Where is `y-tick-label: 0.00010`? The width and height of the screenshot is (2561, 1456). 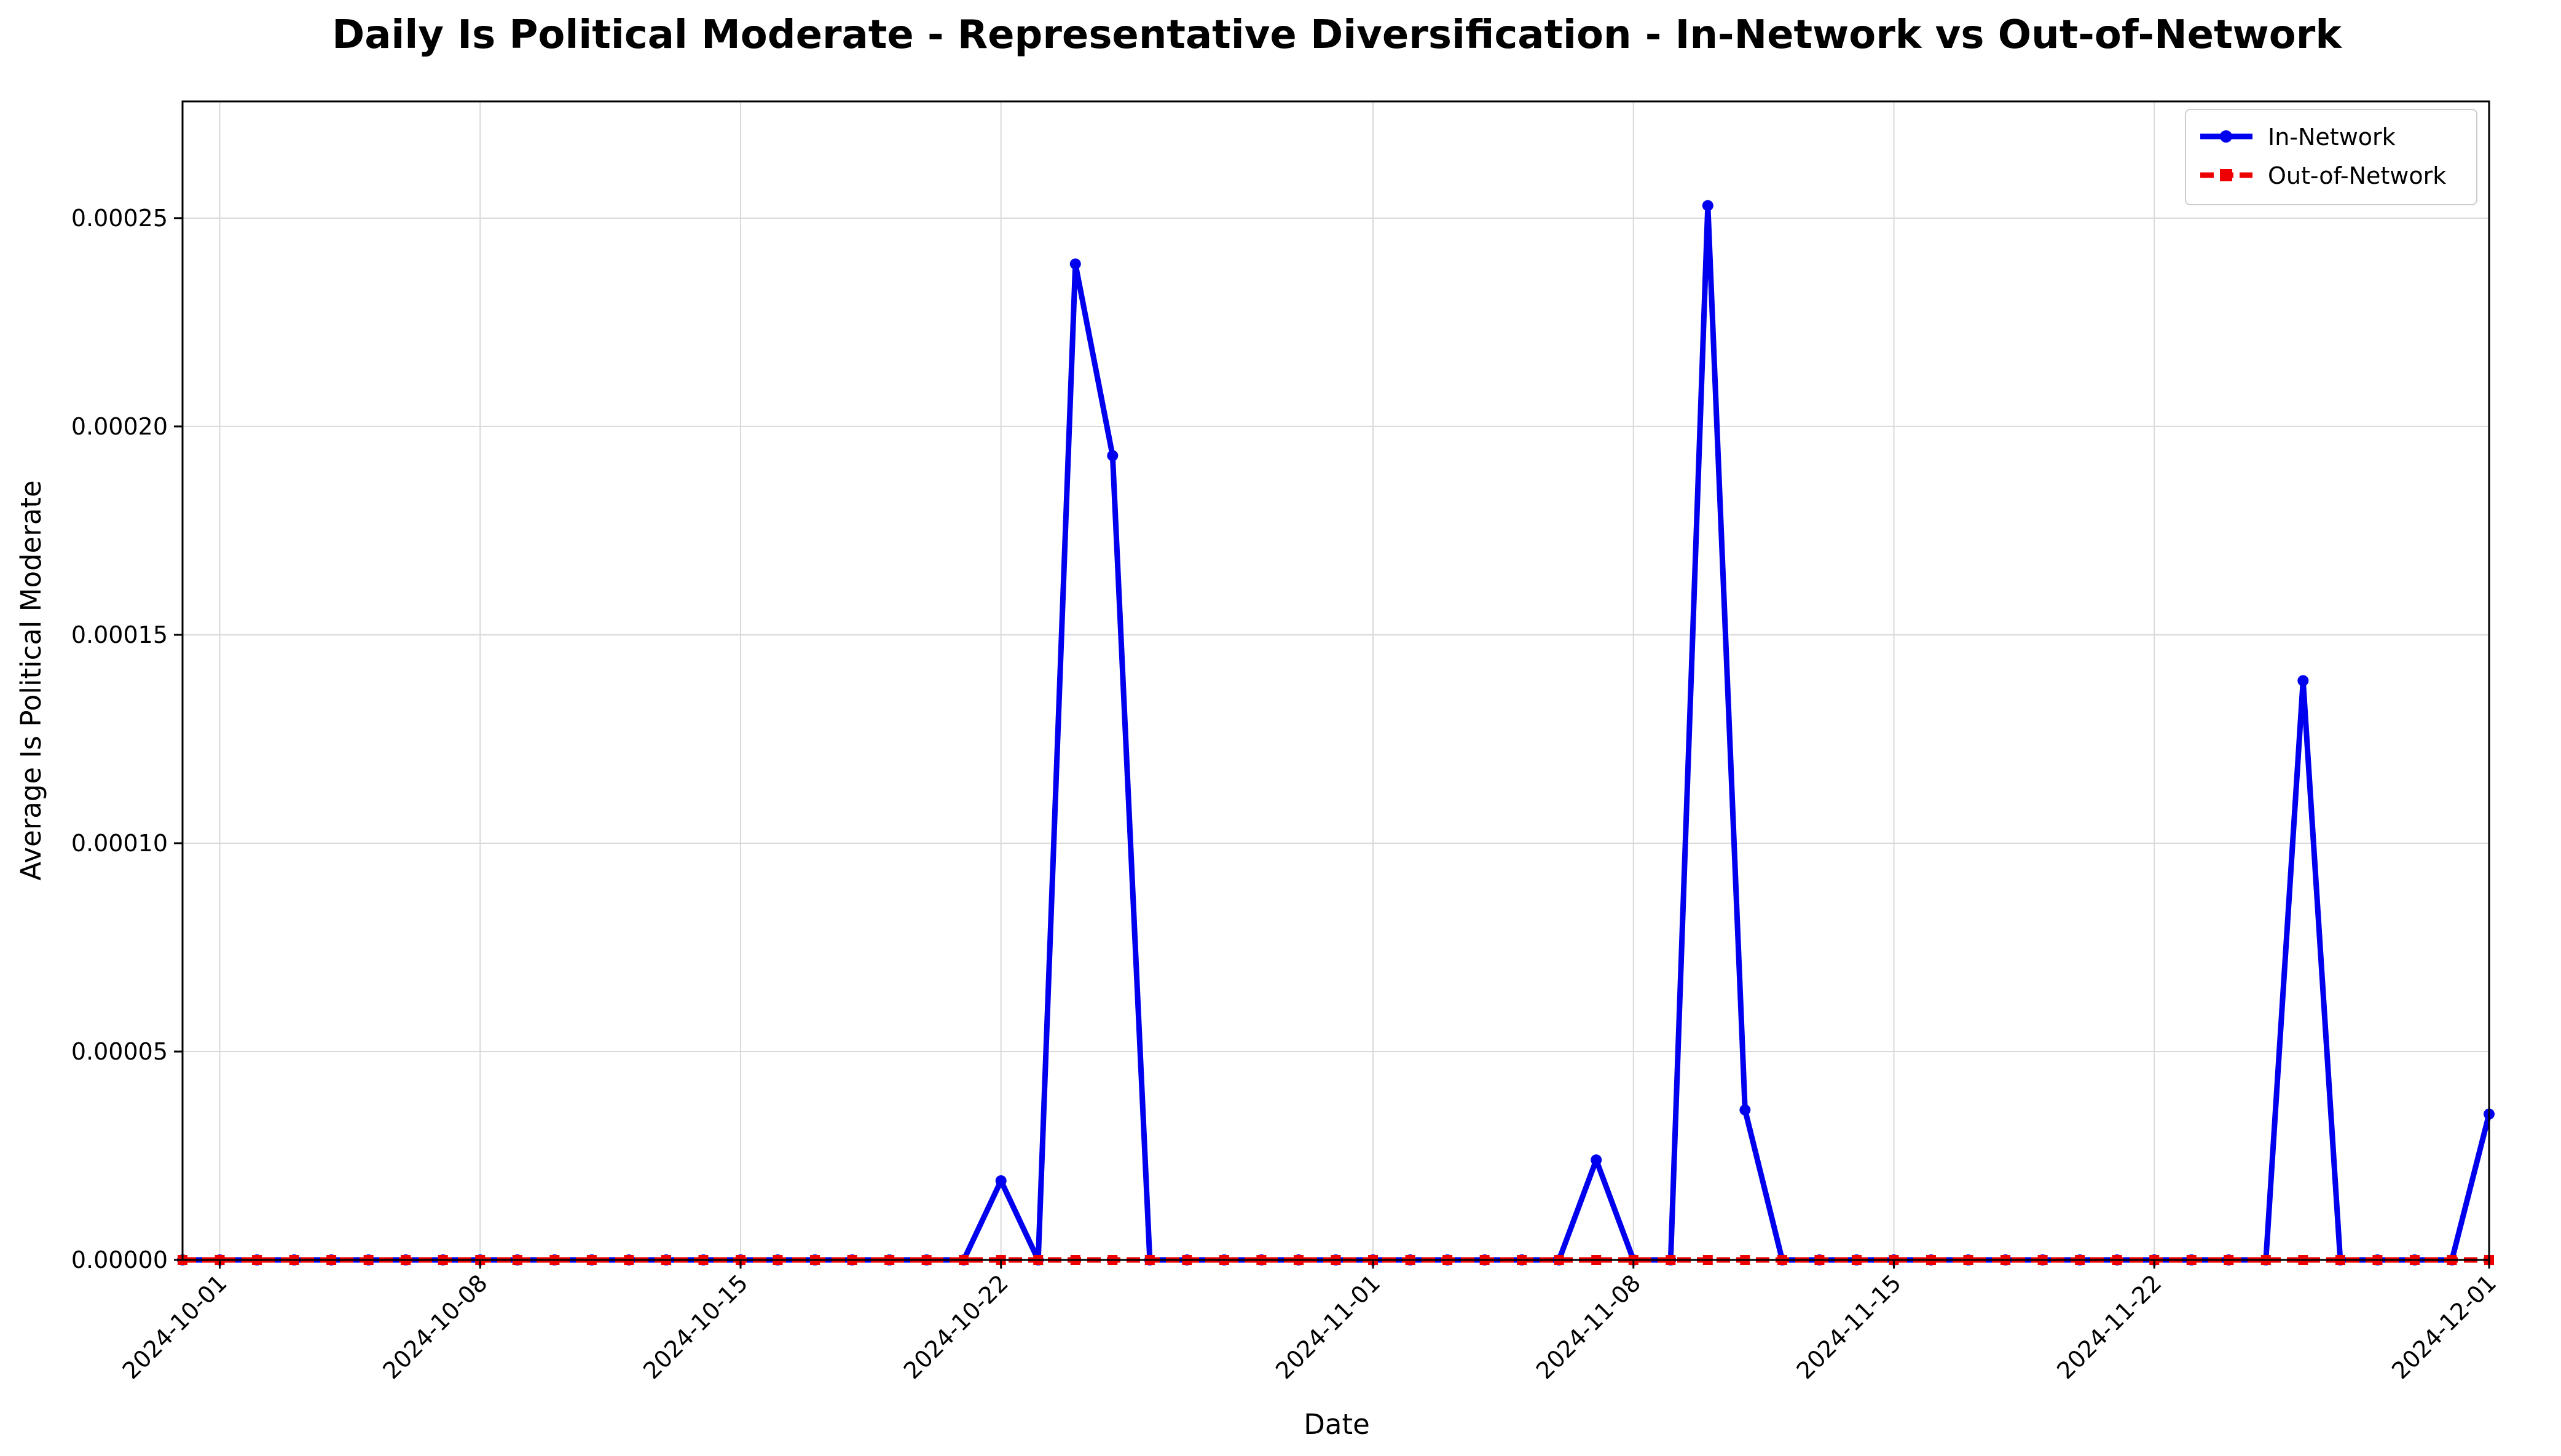
y-tick-label: 0.00010 is located at coordinates (119, 843).